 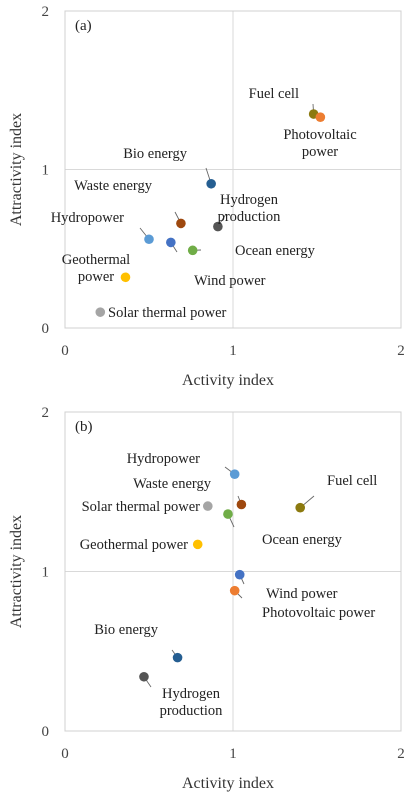 I want to click on point-label-line: Geothermal power, so click(x=134, y=545).